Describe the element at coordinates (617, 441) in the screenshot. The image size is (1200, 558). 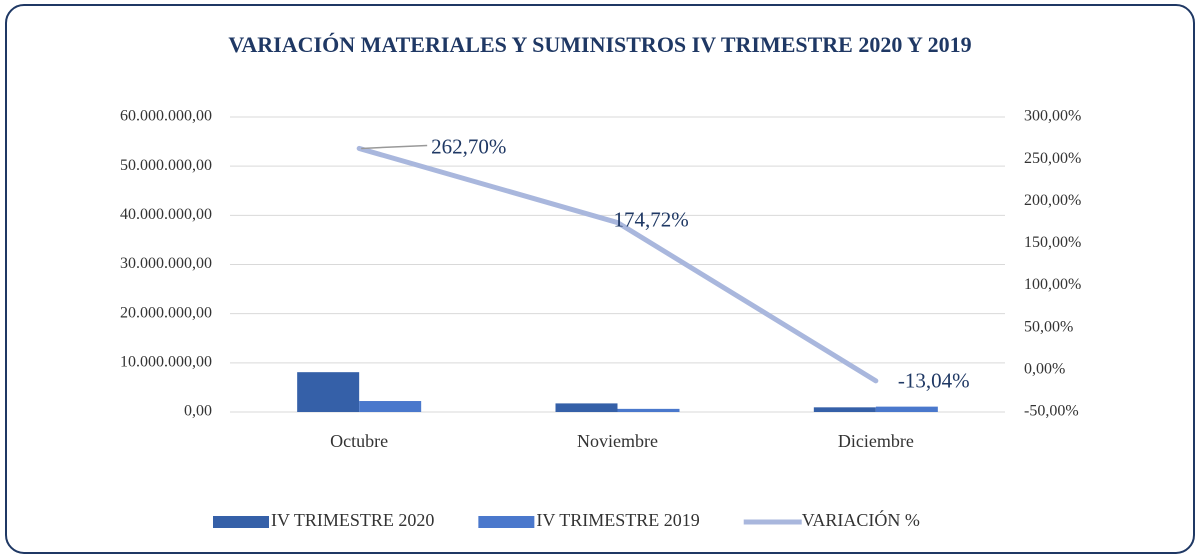
I see `x-tick-label: Noviembre` at that location.